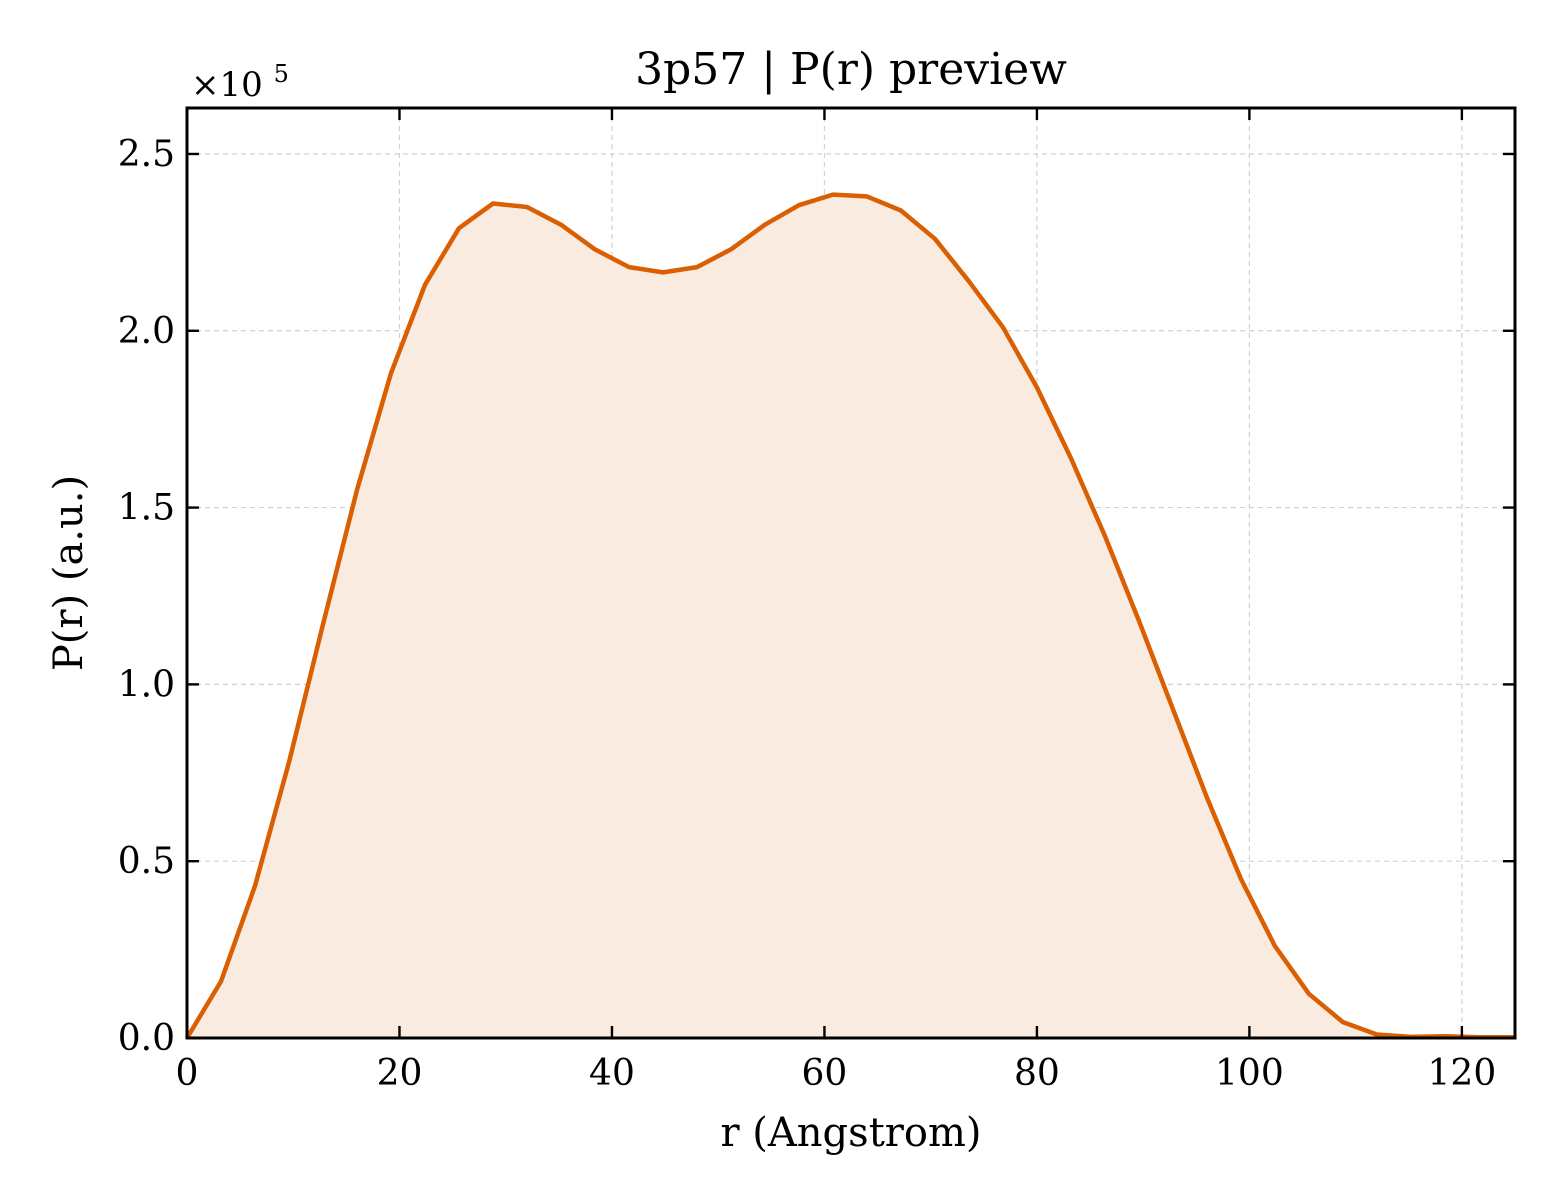 The width and height of the screenshot is (1560, 1200). Describe the element at coordinates (227, 85) in the screenshot. I see `y-scale-base: ×10` at that location.